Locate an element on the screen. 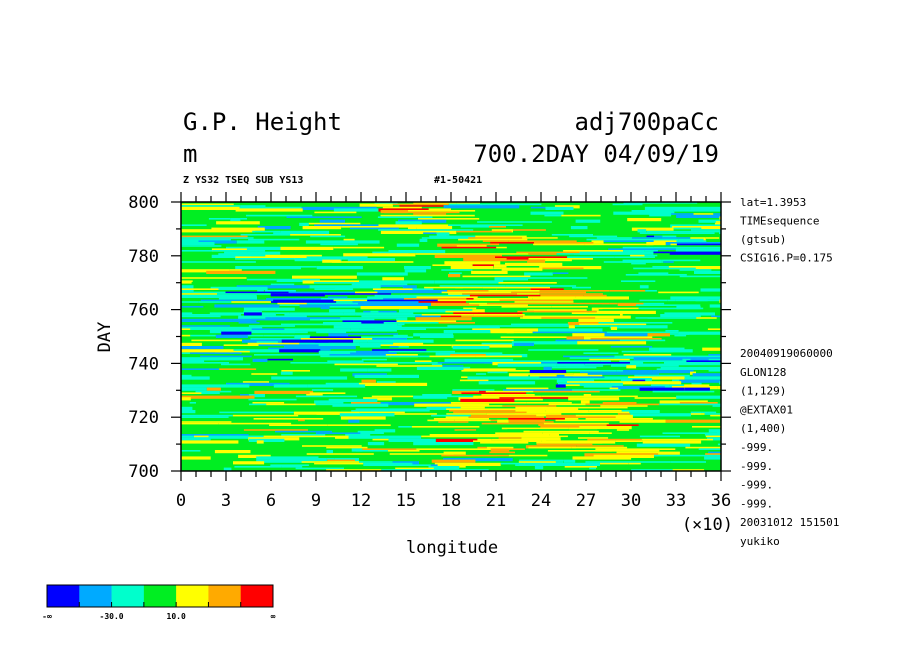 Image resolution: width=904 pixels, height=654 pixels. x-tick-label: 3 is located at coordinates (226, 501).